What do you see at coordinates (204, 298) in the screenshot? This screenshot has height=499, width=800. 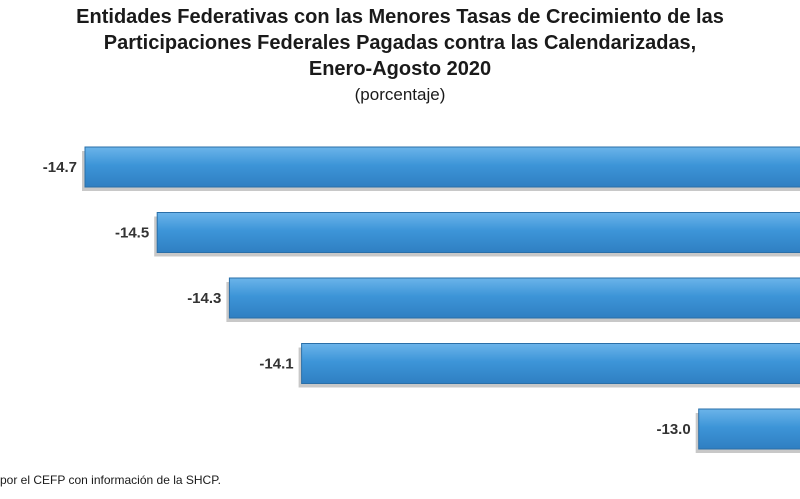 I see `data-label: -14.3` at bounding box center [204, 298].